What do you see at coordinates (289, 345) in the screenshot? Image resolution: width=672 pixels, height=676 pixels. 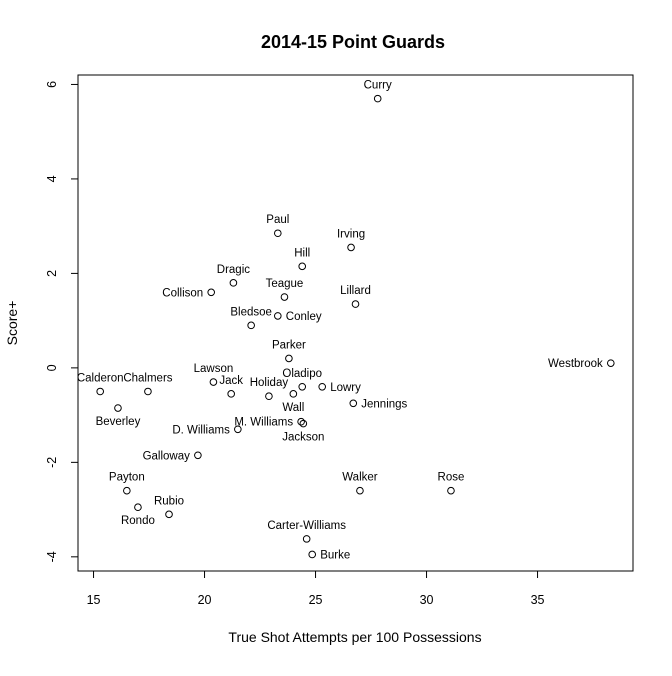 I see `point-label: Parker` at bounding box center [289, 345].